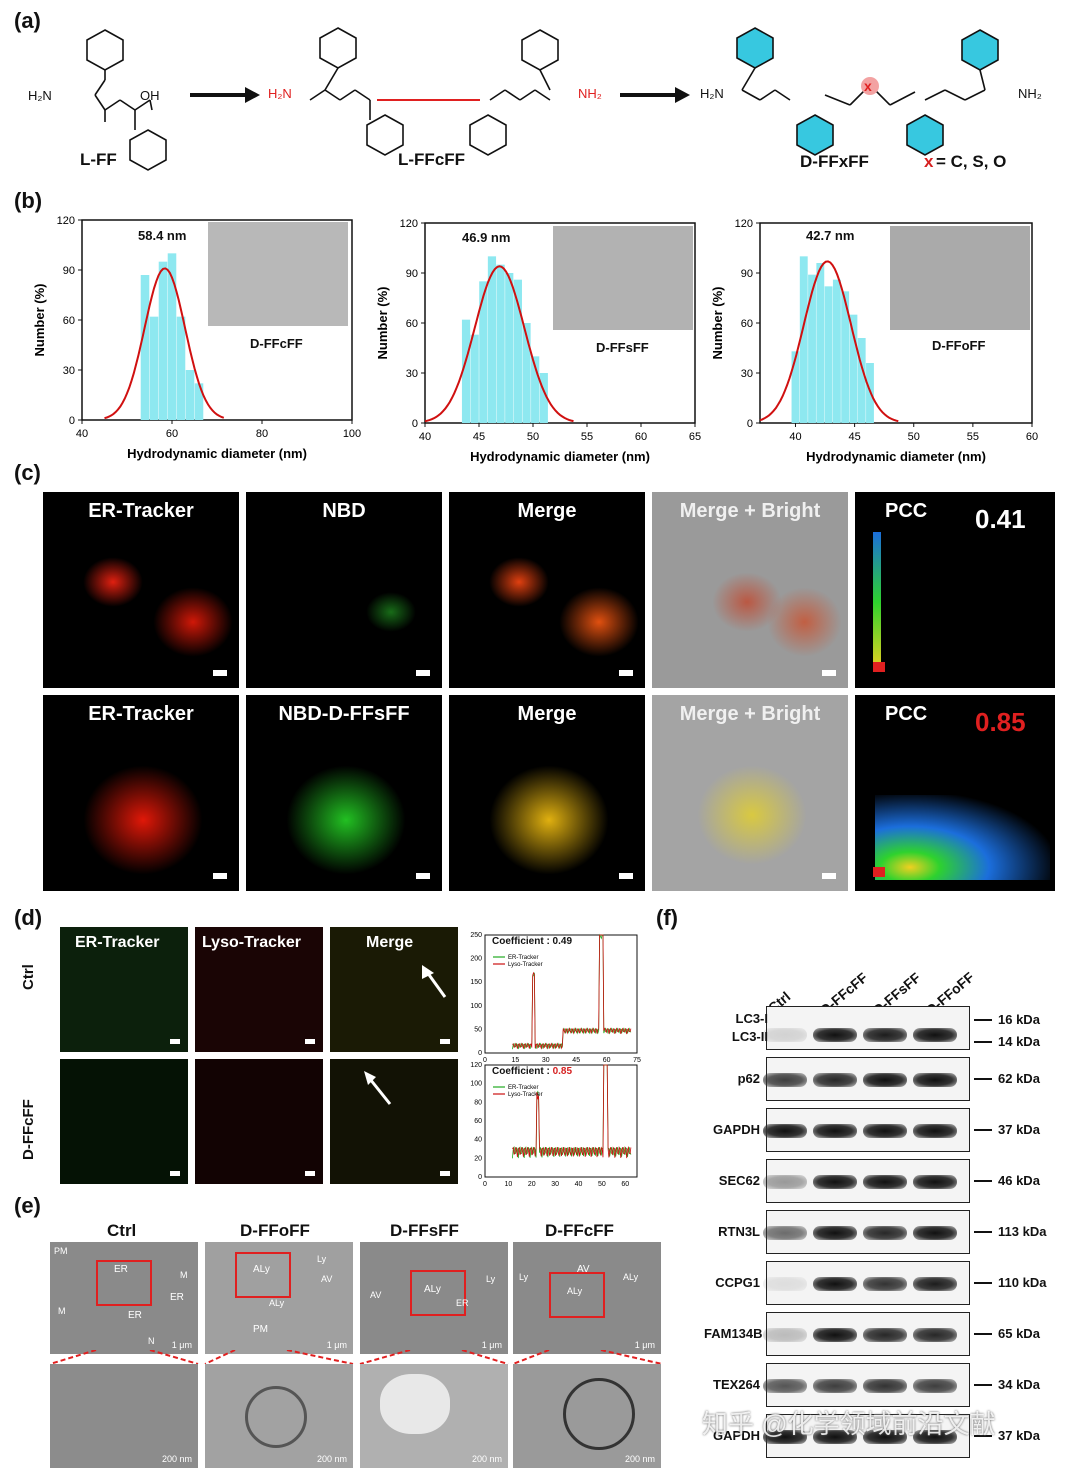 This screenshot has width=1090, height=1471. I want to click on protein-label: GAPDH, so click(736, 1435).